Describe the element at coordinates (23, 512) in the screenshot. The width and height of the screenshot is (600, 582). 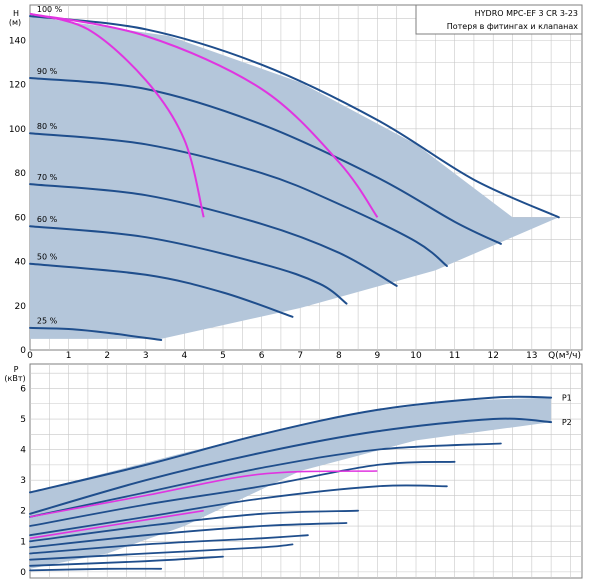
I see `y-tick-label: 2` at that location.